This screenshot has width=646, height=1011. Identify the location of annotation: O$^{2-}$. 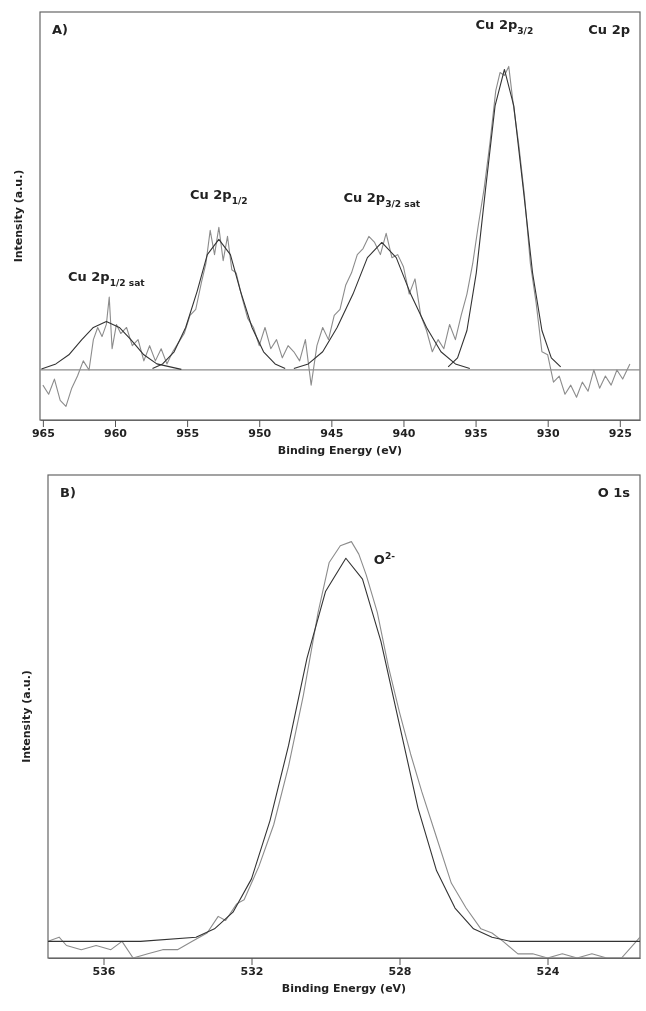
(384, 559).